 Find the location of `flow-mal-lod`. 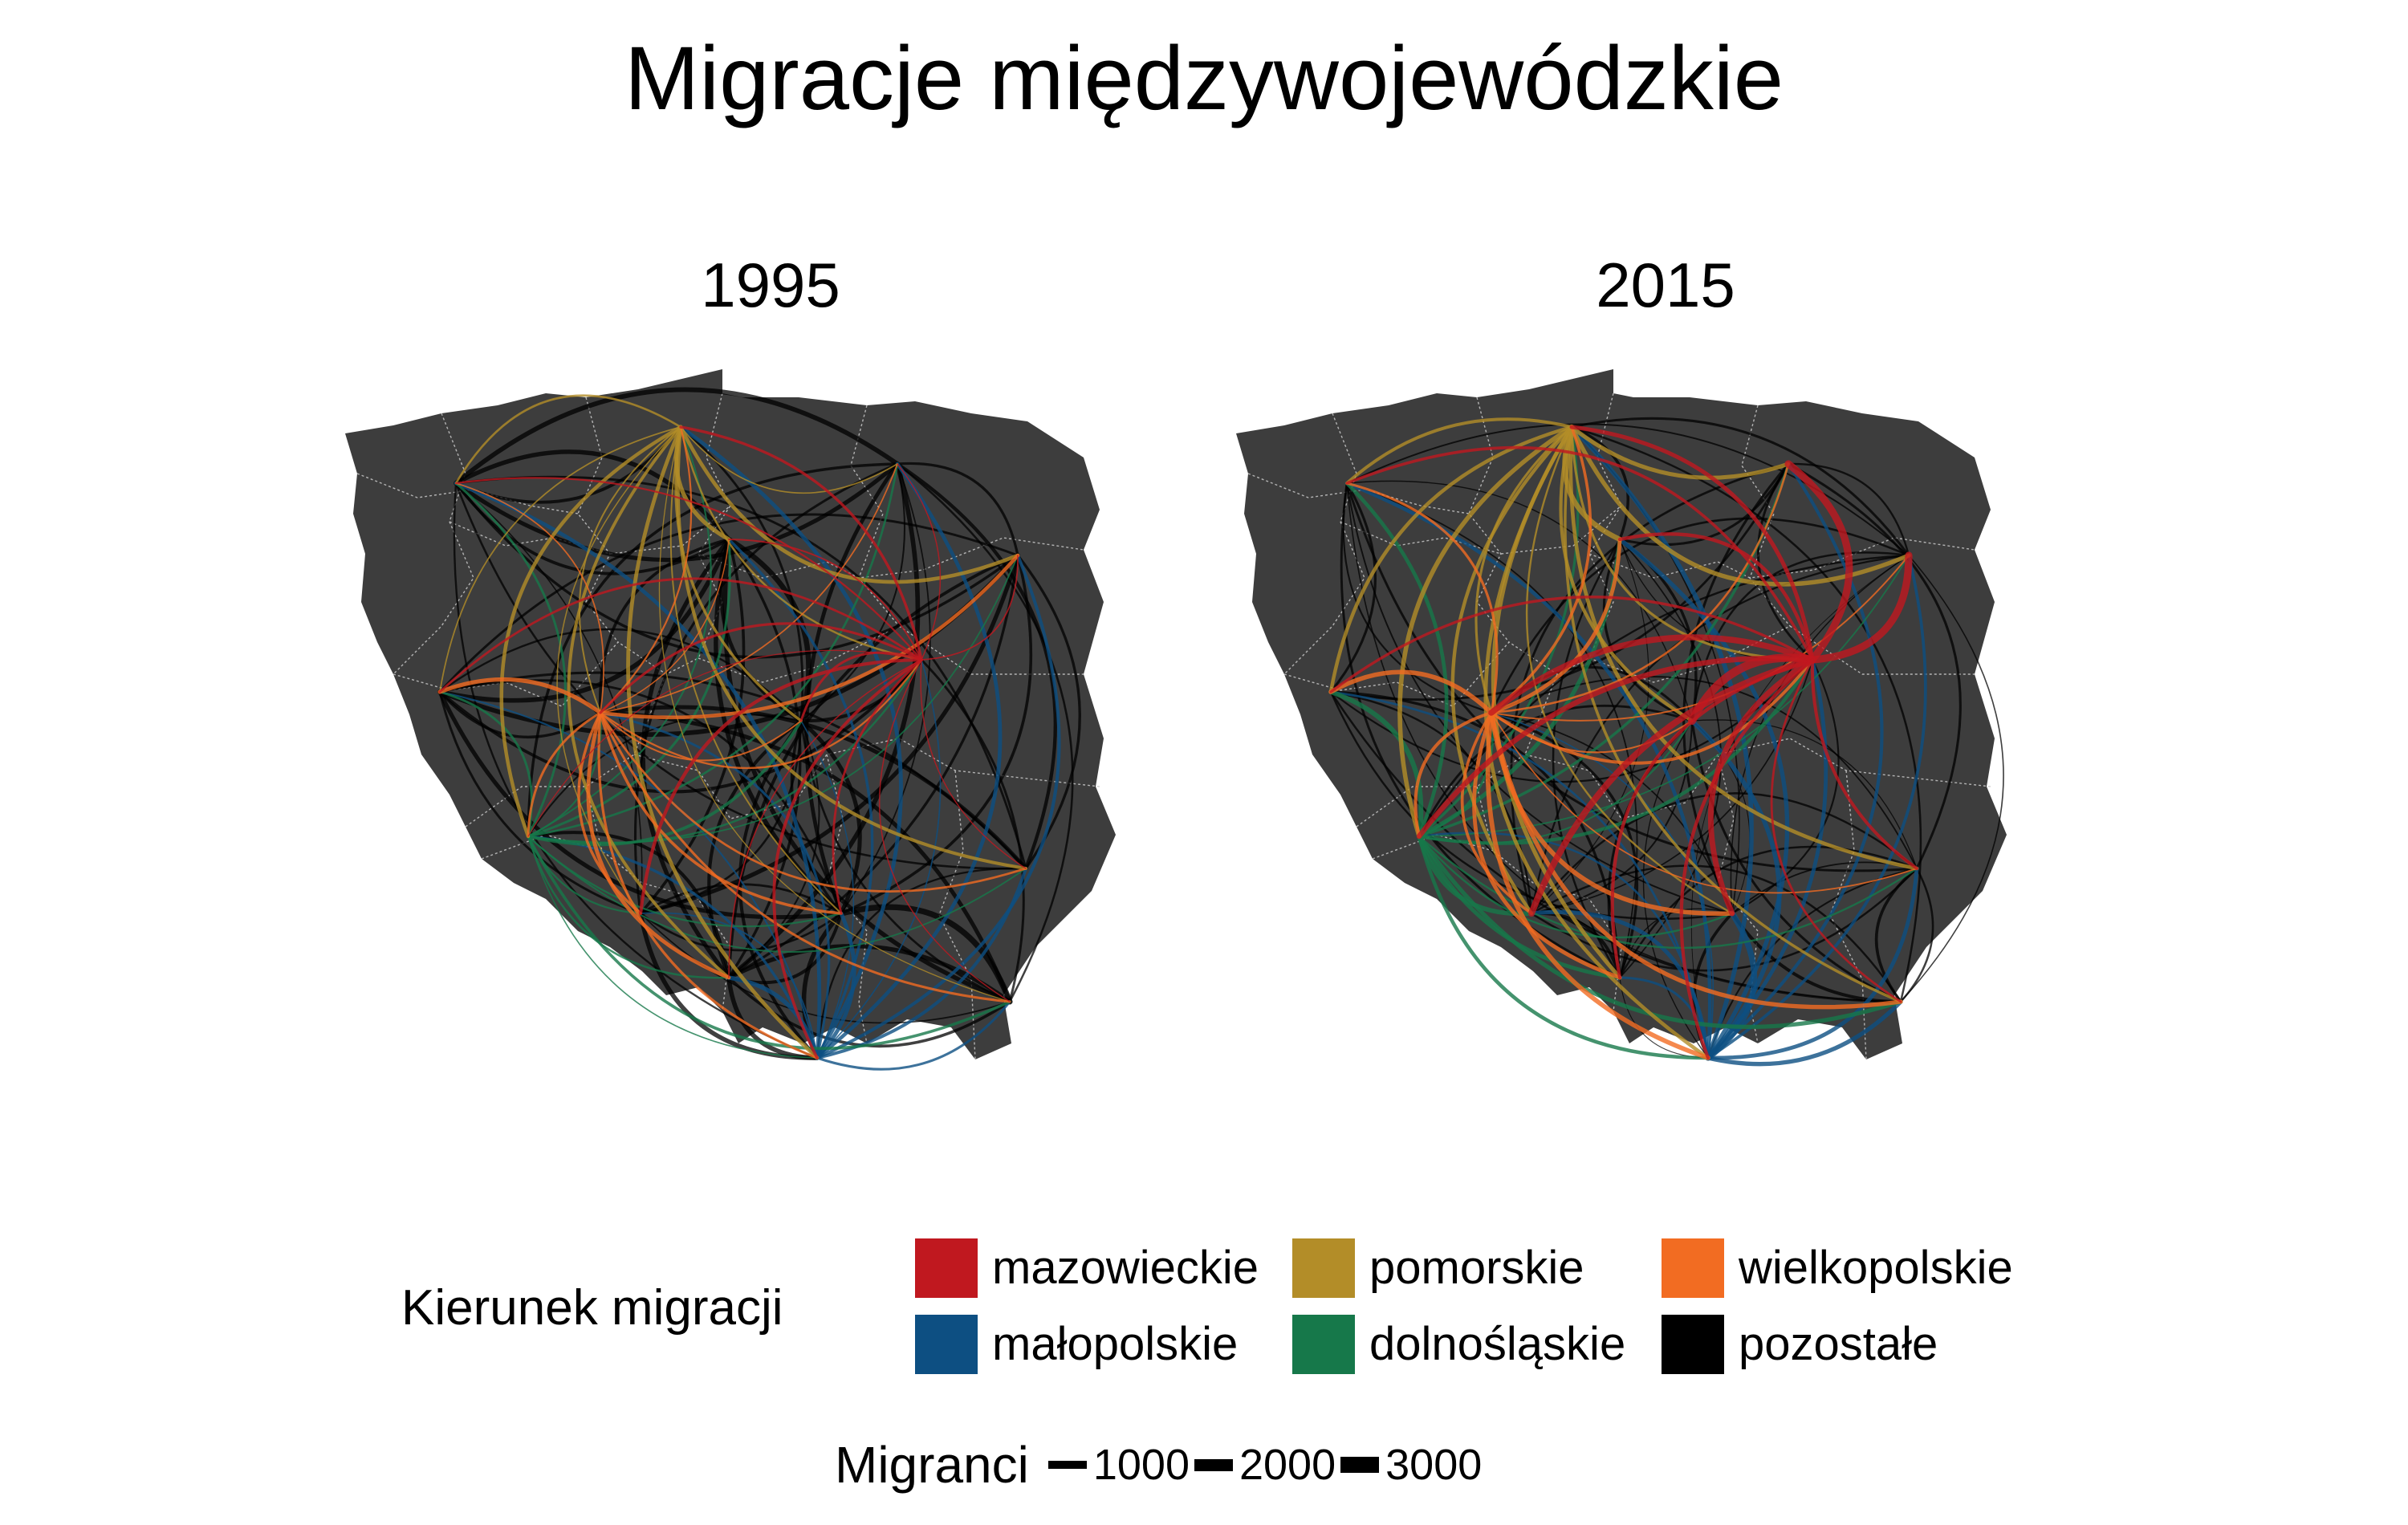

flow-mal-lod is located at coordinates (828, 890).